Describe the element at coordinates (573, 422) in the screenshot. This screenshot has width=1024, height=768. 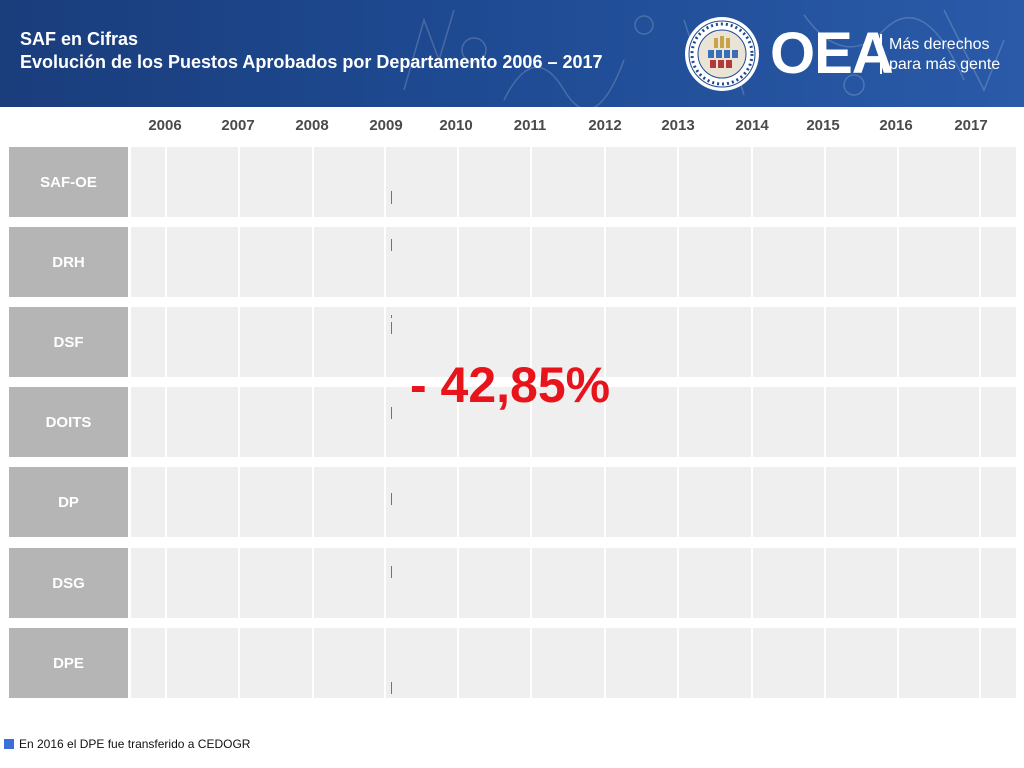
I see `row-band-doits` at that location.